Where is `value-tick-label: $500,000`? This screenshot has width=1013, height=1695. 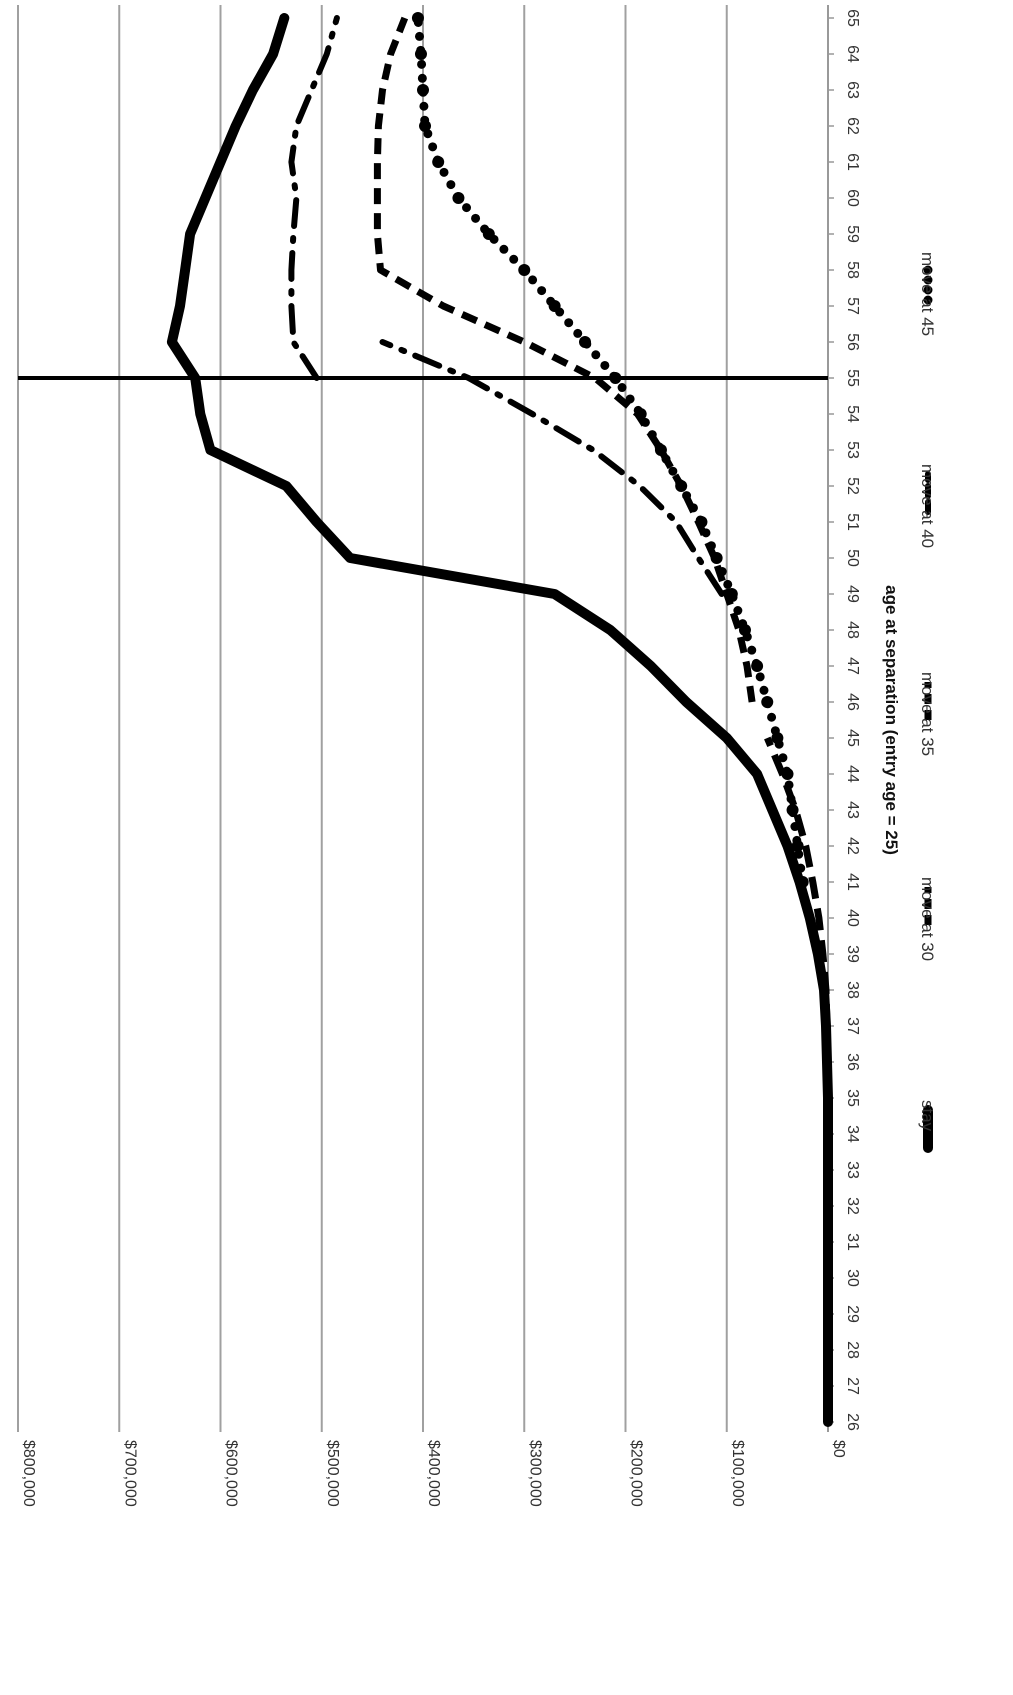 value-tick-label: $500,000 is located at coordinates (332, 1473).